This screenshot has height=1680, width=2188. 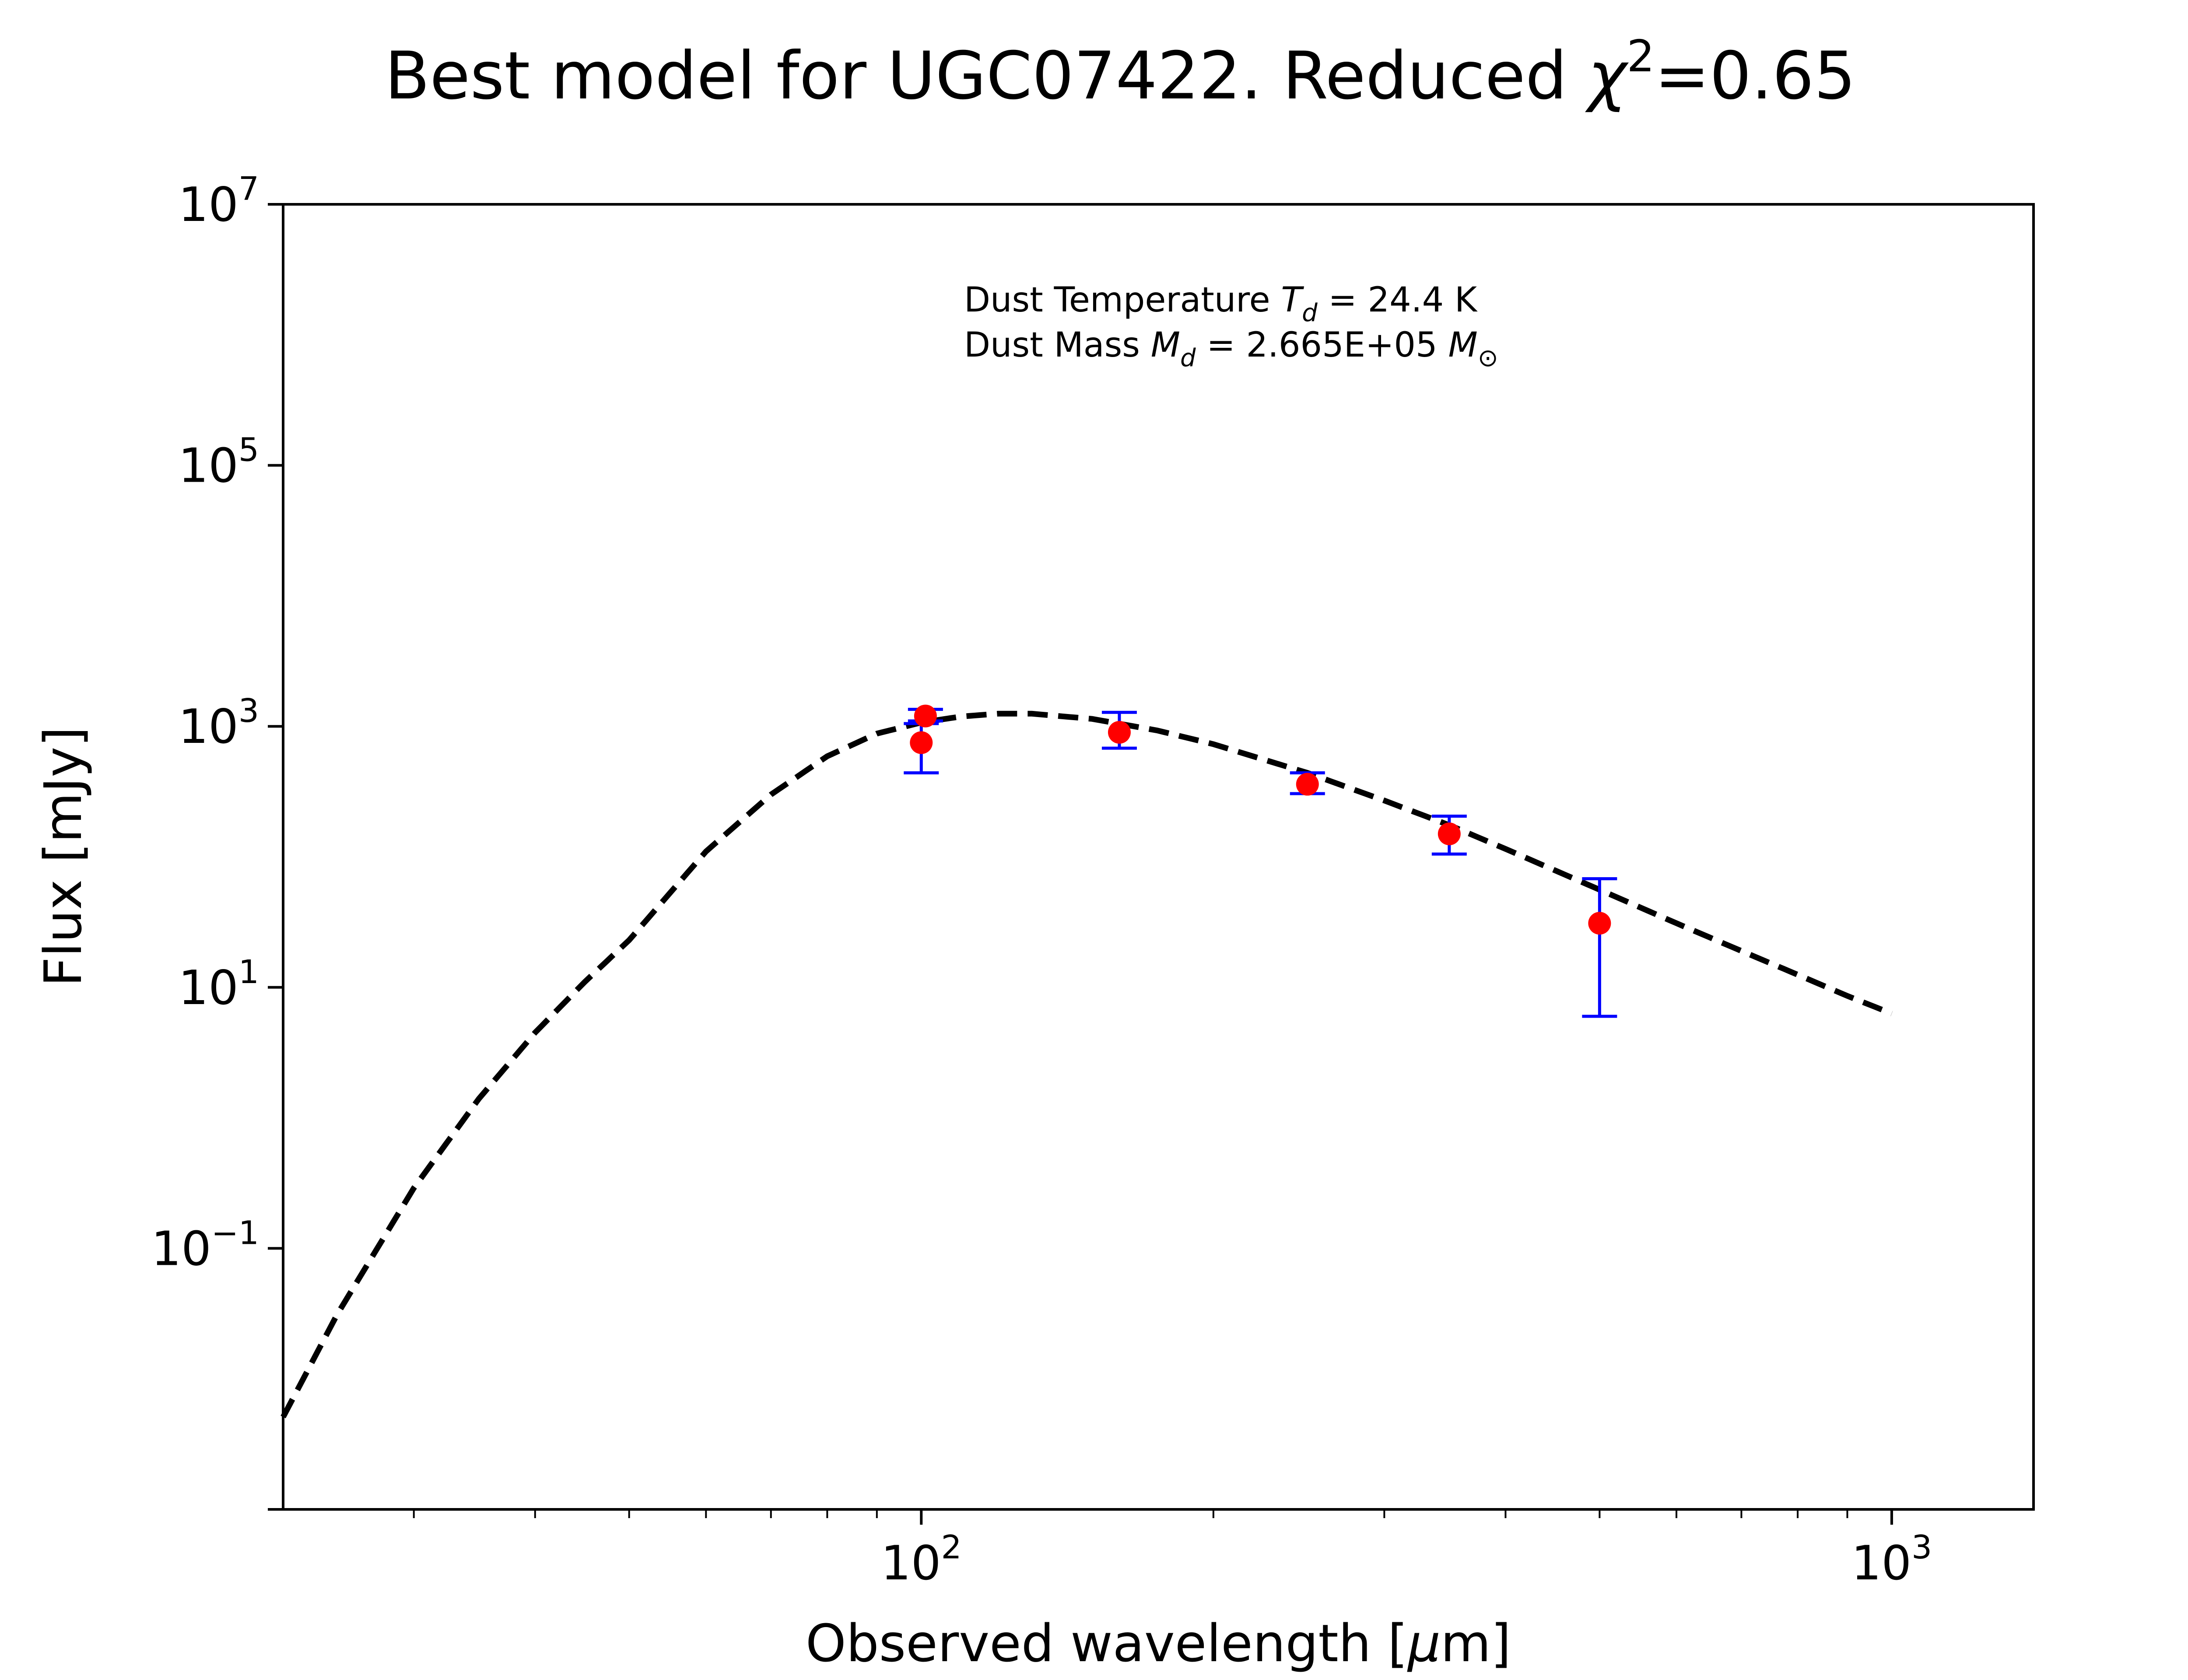 What do you see at coordinates (218, 201) in the screenshot?
I see `y-tick-label: 10⁷` at bounding box center [218, 201].